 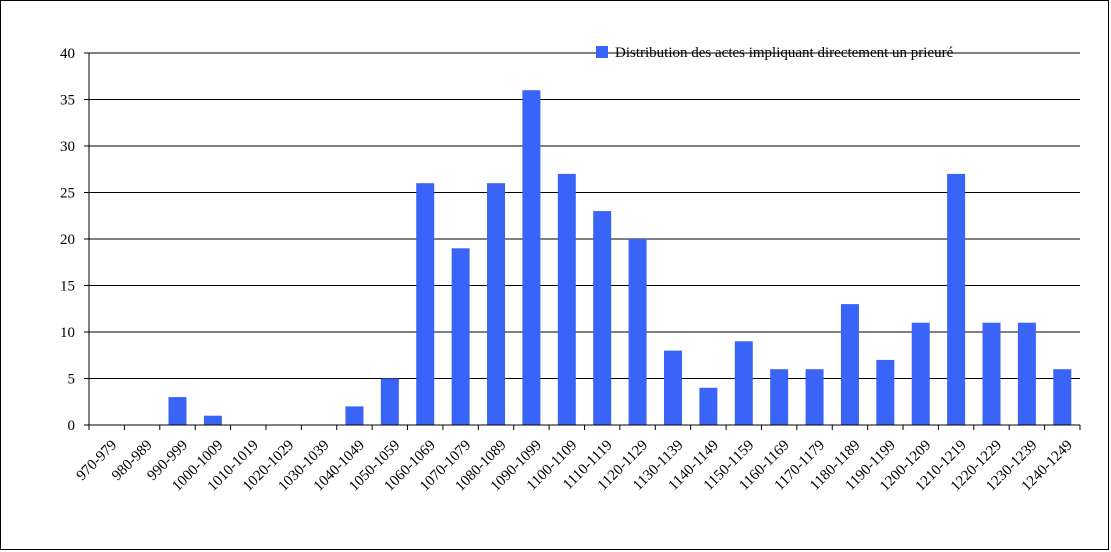 I want to click on legend-swatch, so click(x=602, y=52).